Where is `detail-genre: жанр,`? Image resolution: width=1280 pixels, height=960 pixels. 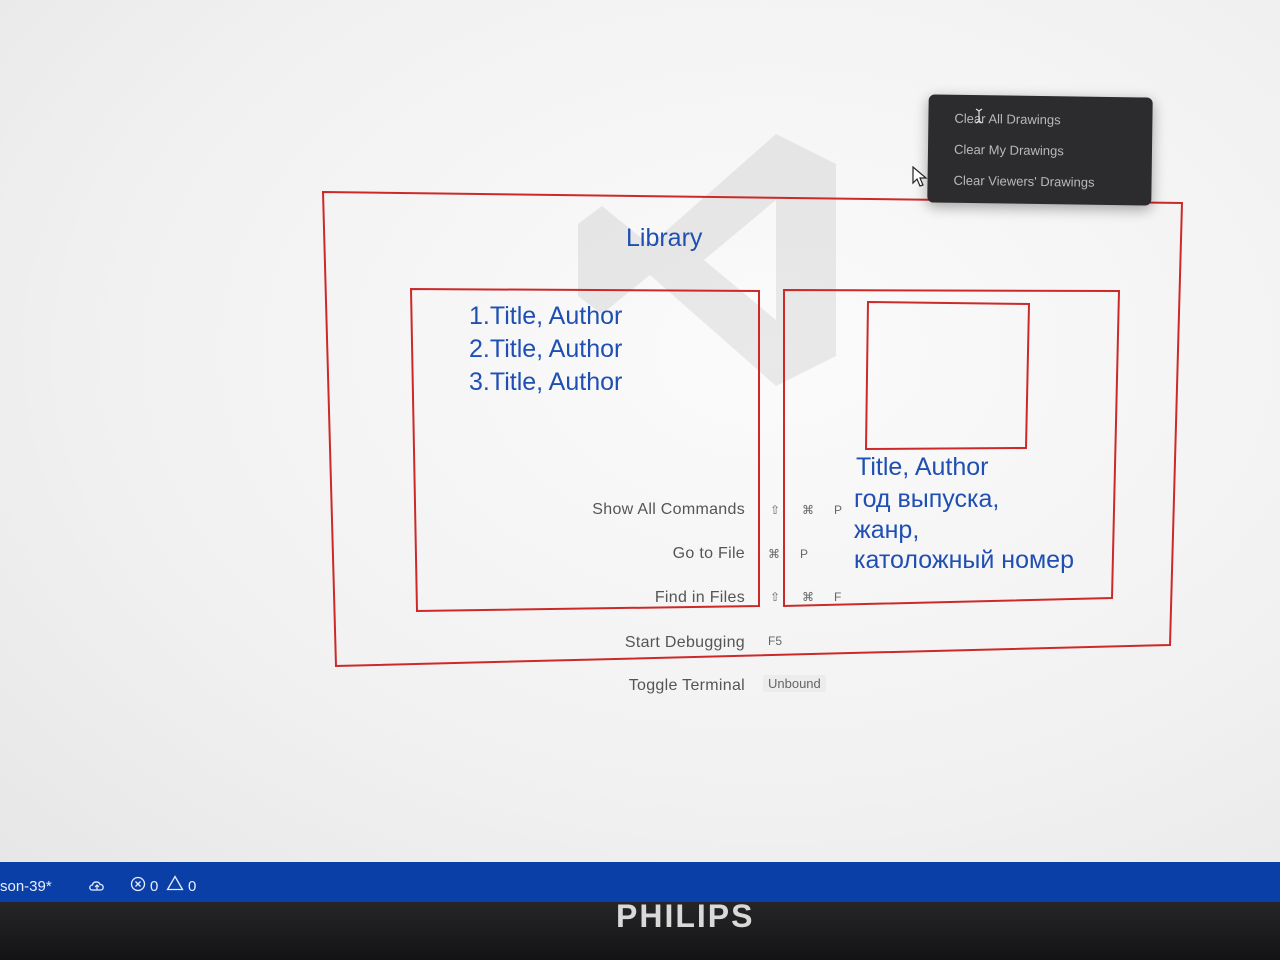 detail-genre: жанр, is located at coordinates (887, 530).